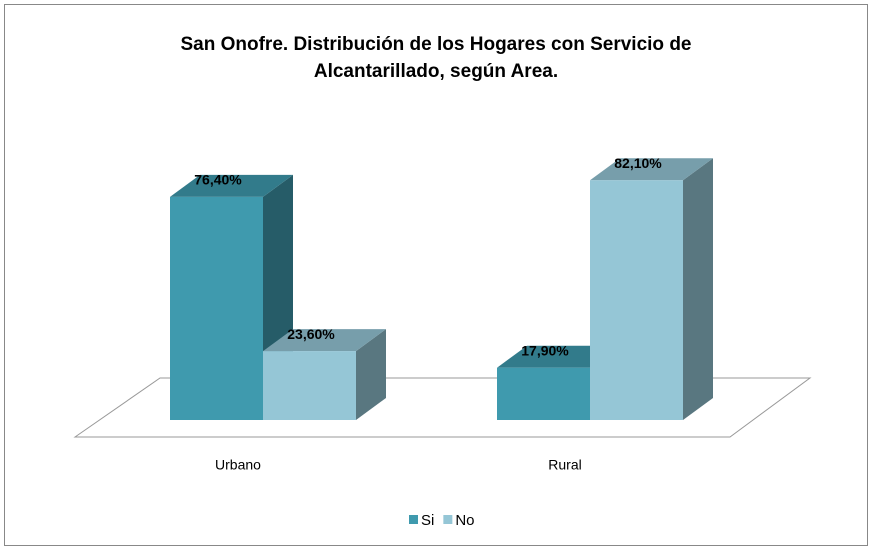 The width and height of the screenshot is (872, 550). What do you see at coordinates (311, 334) in the screenshot?
I see `data-label: 23,60%` at bounding box center [311, 334].